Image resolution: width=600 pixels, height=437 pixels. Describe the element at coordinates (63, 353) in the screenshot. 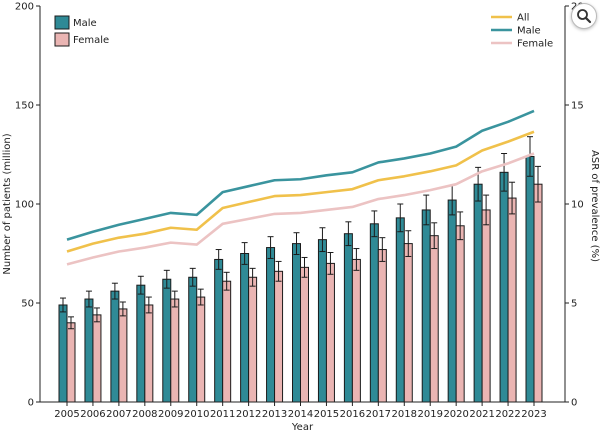

I see `bar-male-2005` at that location.